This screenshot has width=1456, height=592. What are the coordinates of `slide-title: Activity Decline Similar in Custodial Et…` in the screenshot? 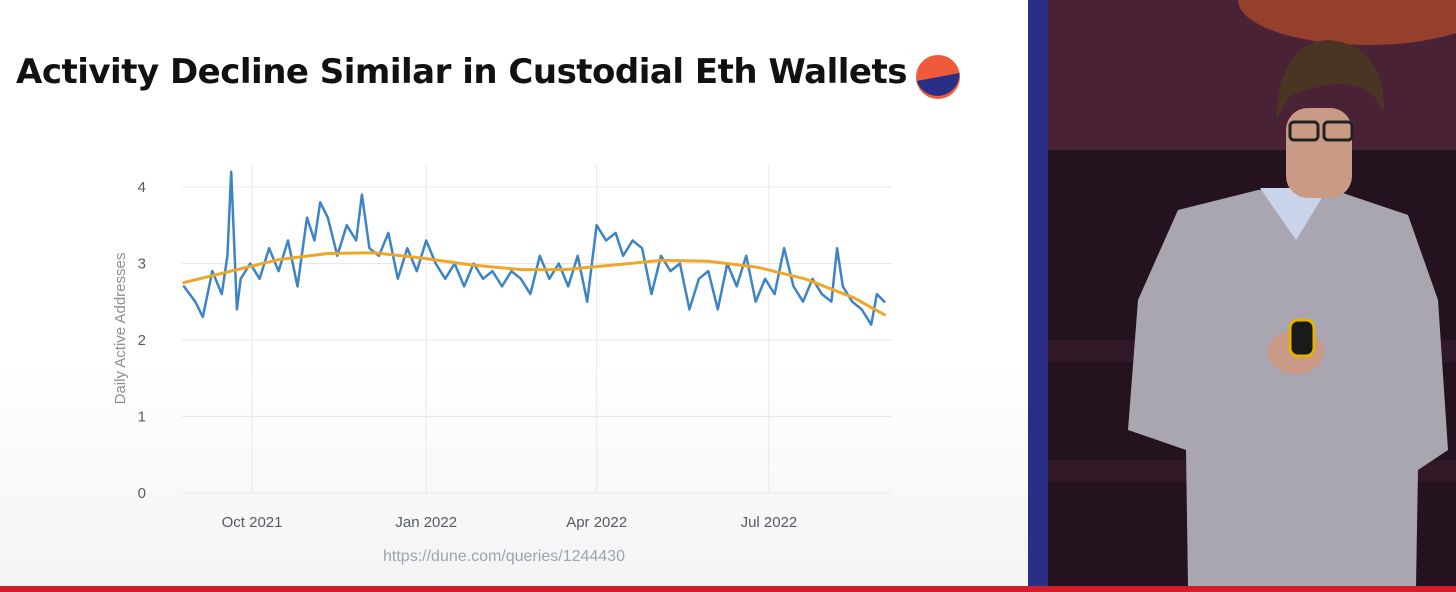 It's located at (461, 72).